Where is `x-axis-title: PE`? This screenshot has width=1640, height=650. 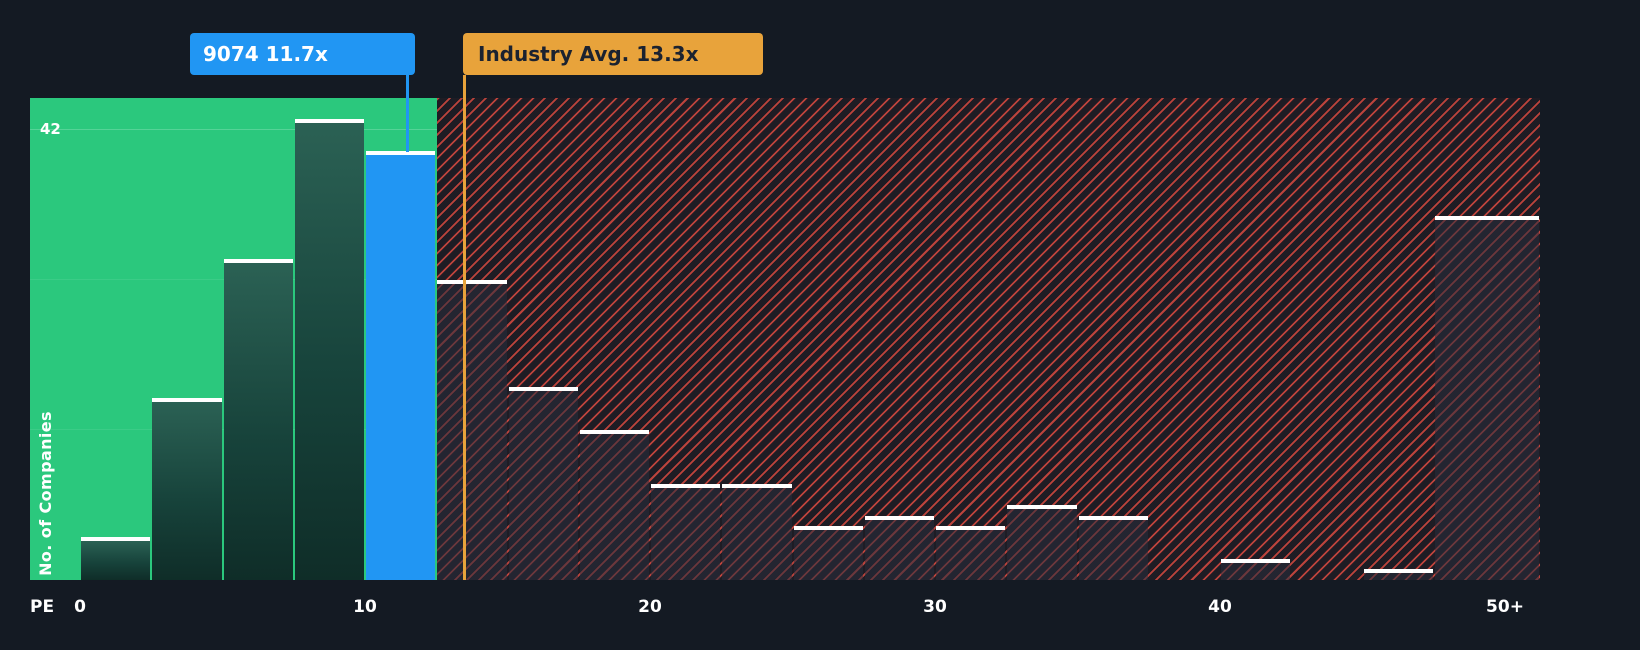 x-axis-title: PE is located at coordinates (42, 607).